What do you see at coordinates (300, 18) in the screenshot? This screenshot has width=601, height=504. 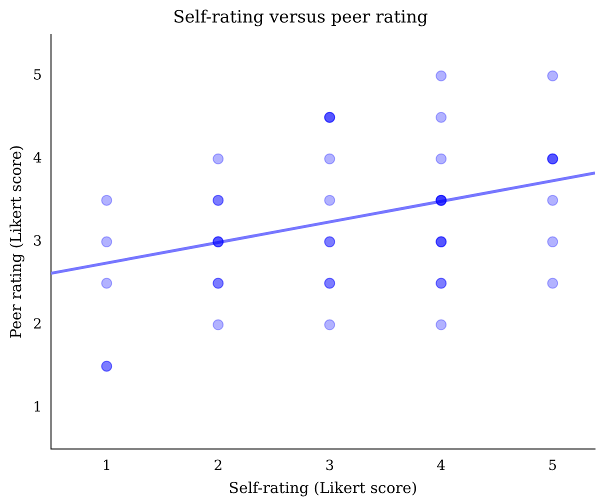 I see `chart-title: Self-rating versus peer rating` at bounding box center [300, 18].